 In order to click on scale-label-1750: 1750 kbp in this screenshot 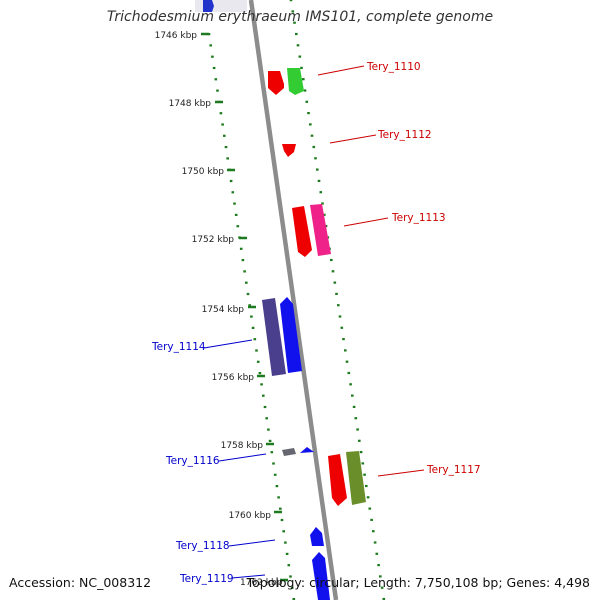, I will do `click(203, 172)`.